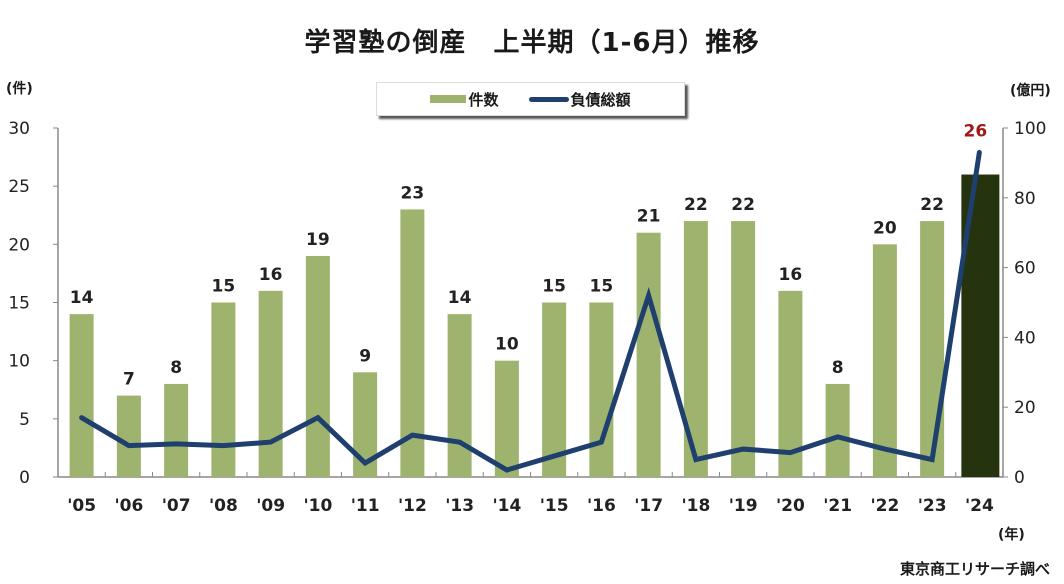 This screenshot has width=1064, height=584. Describe the element at coordinates (695, 506) in the screenshot. I see `x-axis-tick-label: '18` at that location.